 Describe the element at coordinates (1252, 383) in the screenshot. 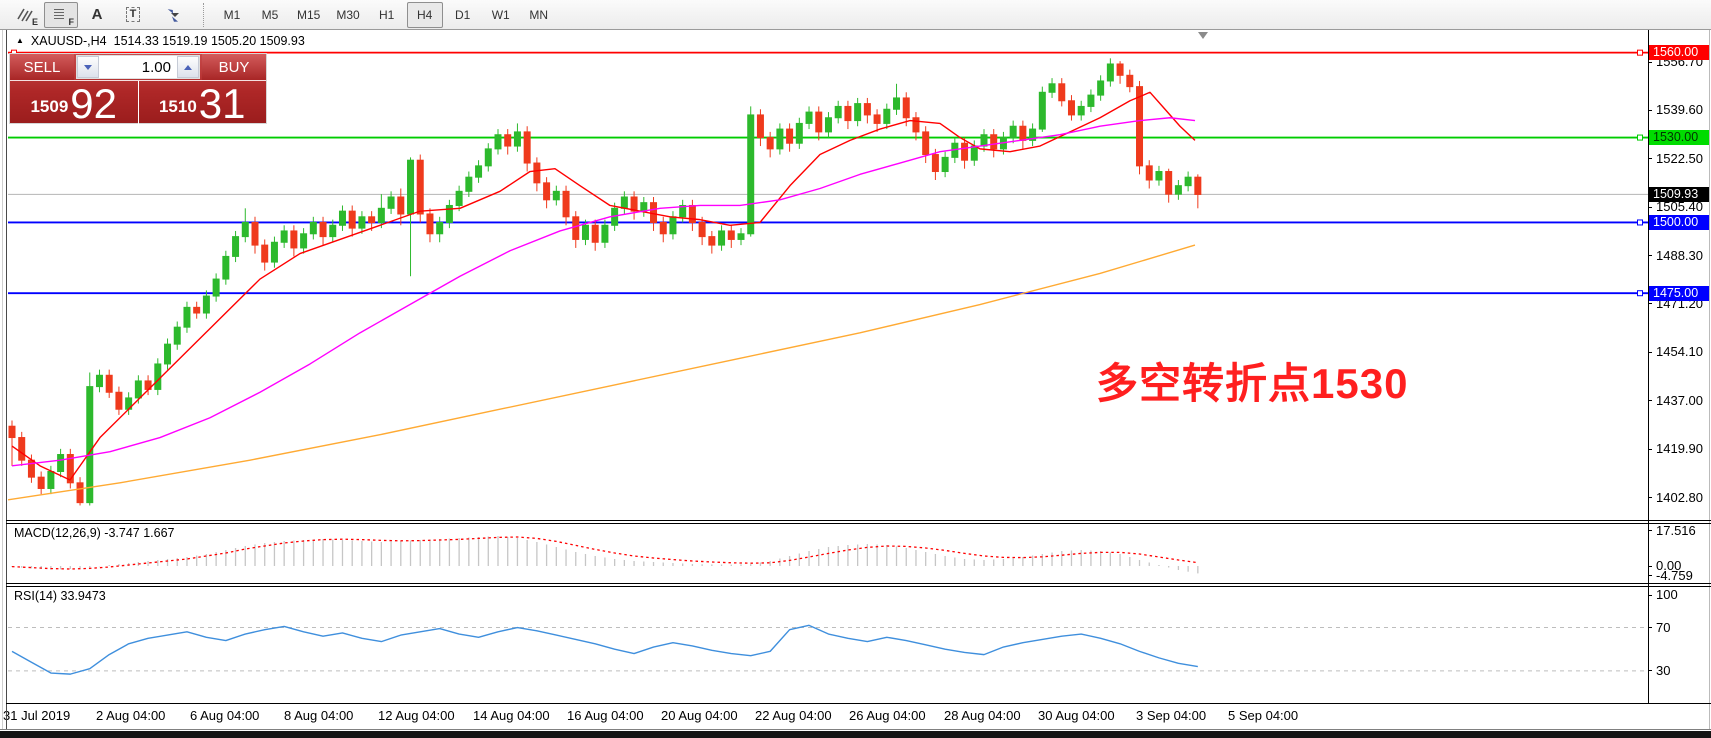

I see `chart-text-annotation: 多空转折点1530` at that location.